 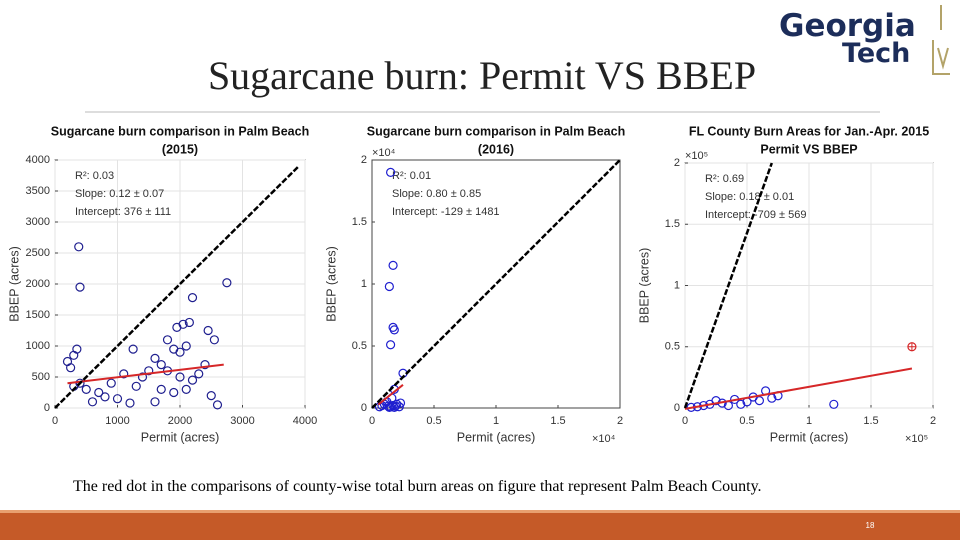 What do you see at coordinates (496, 131) in the screenshot?
I see `chart-title: Sugarcane burn comparison in Palm Beach` at bounding box center [496, 131].